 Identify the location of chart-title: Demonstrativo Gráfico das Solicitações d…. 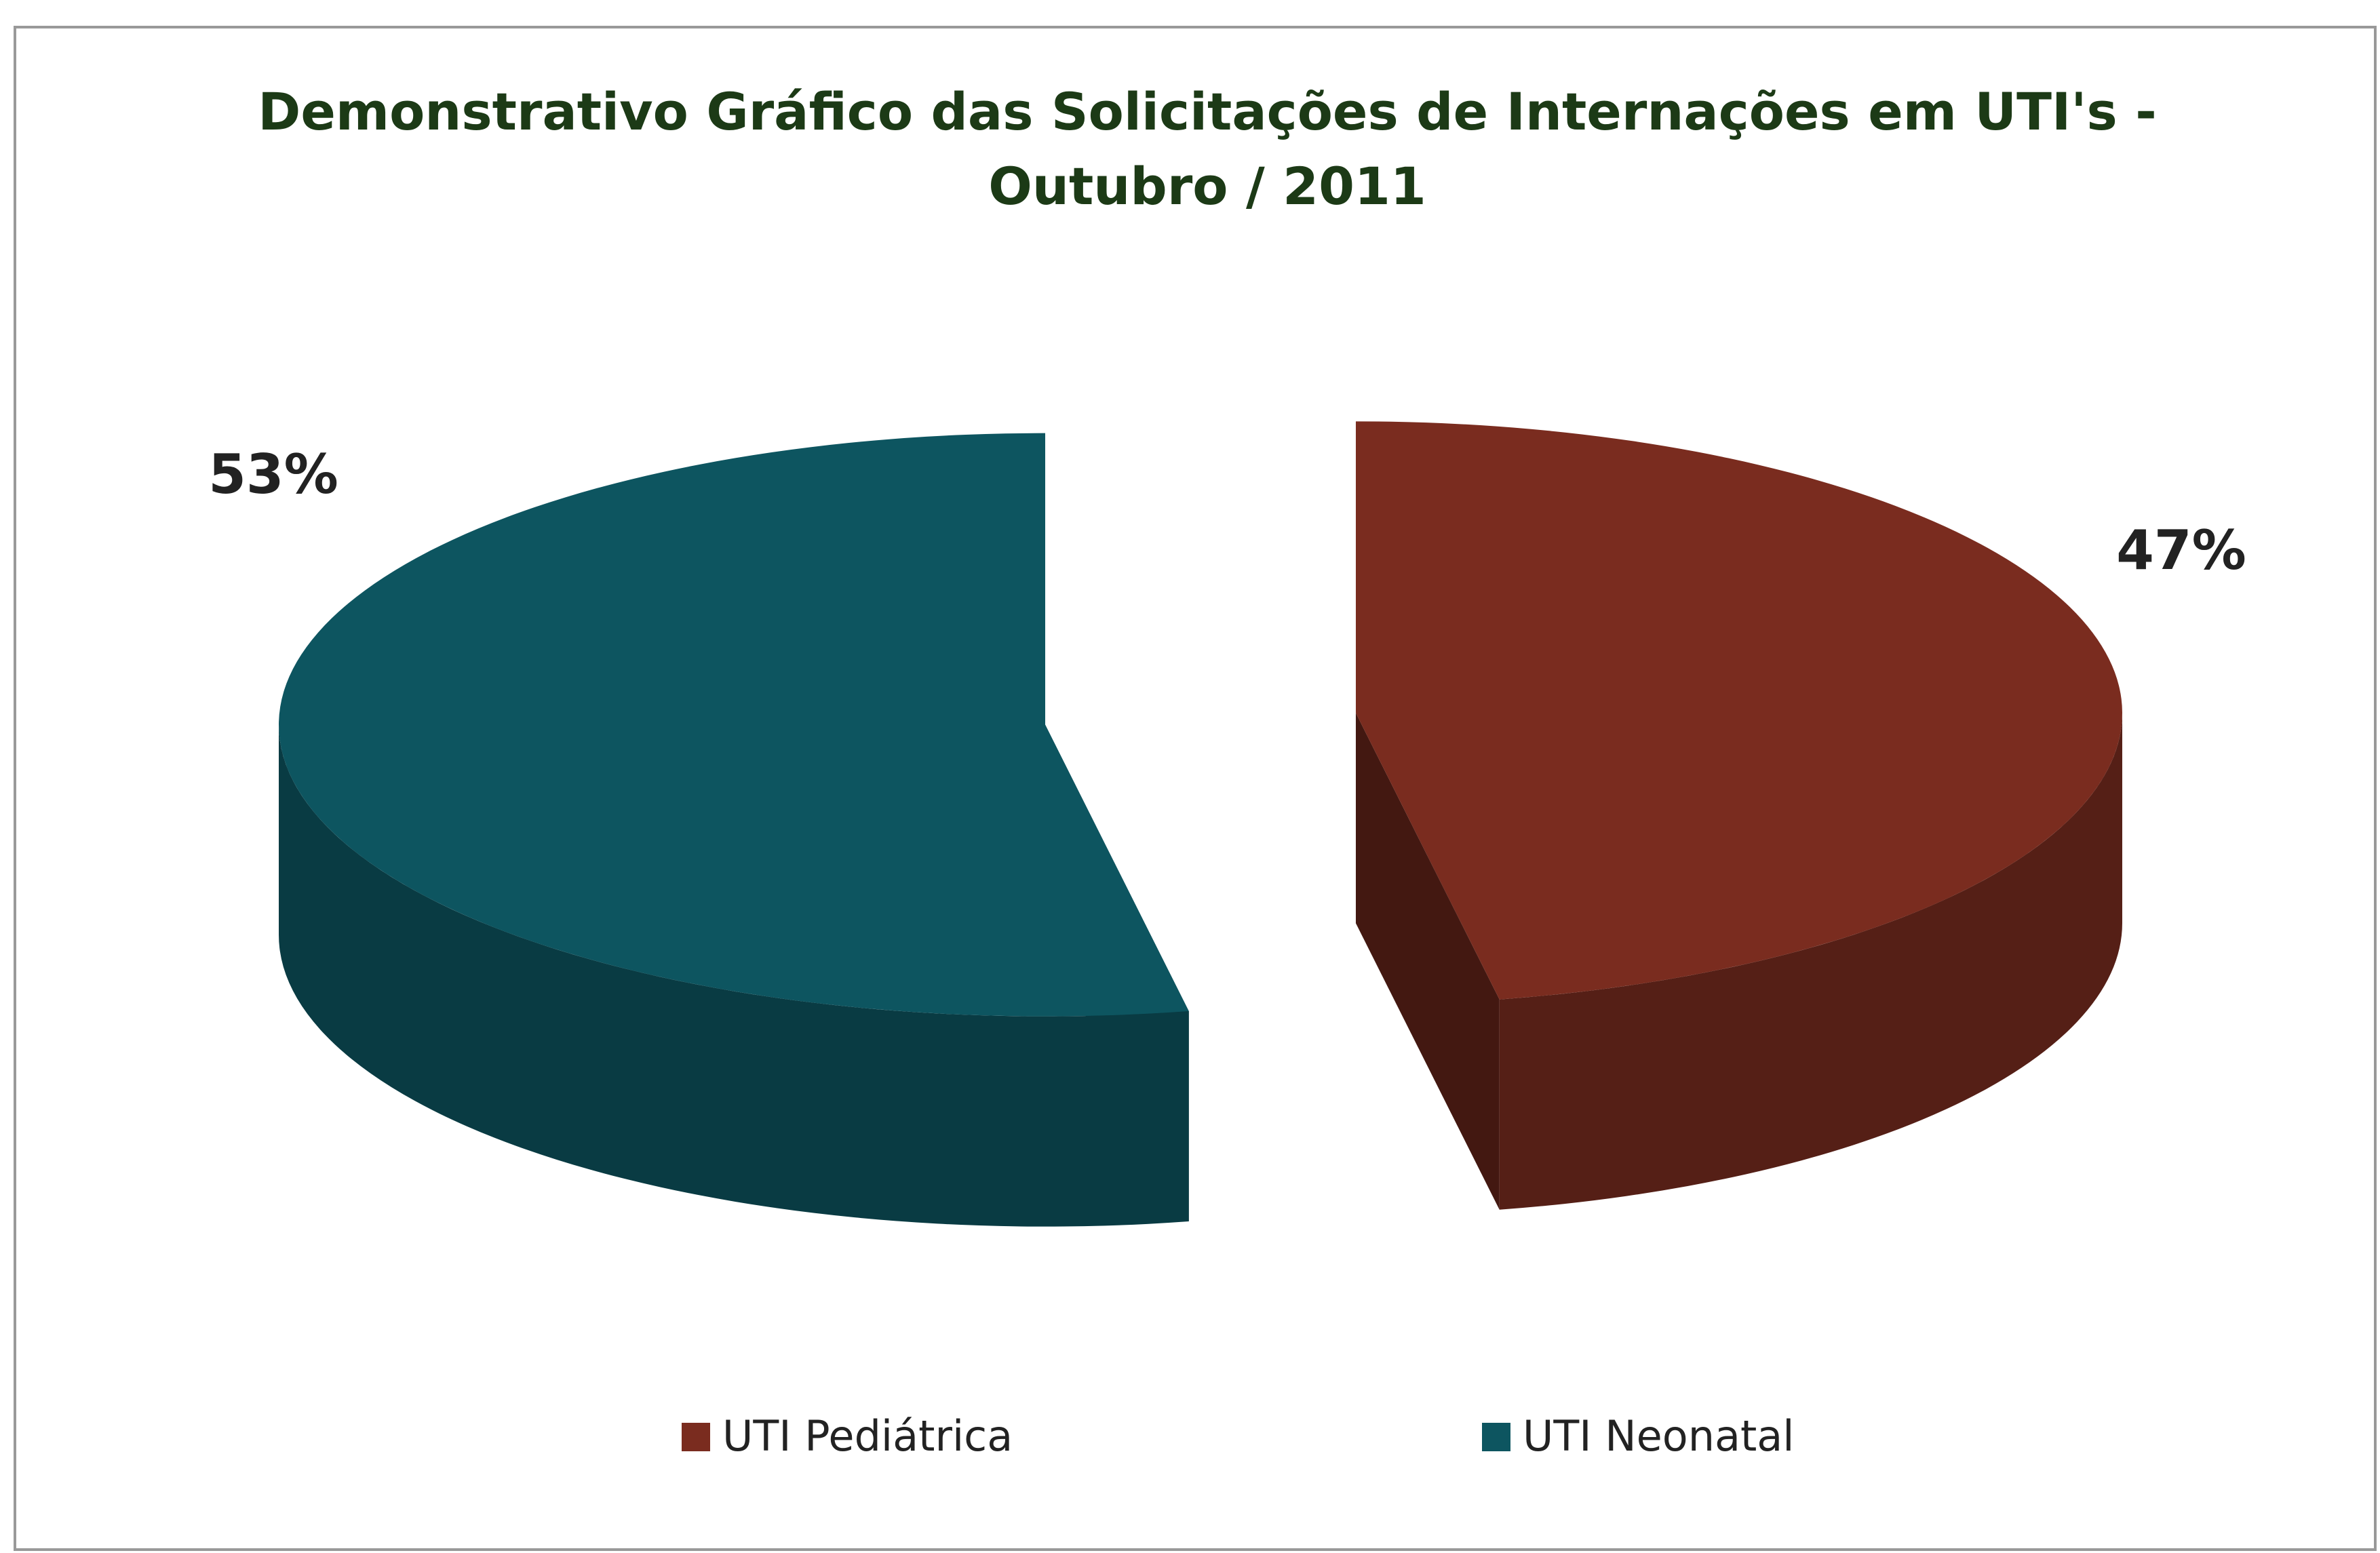
(1207, 149).